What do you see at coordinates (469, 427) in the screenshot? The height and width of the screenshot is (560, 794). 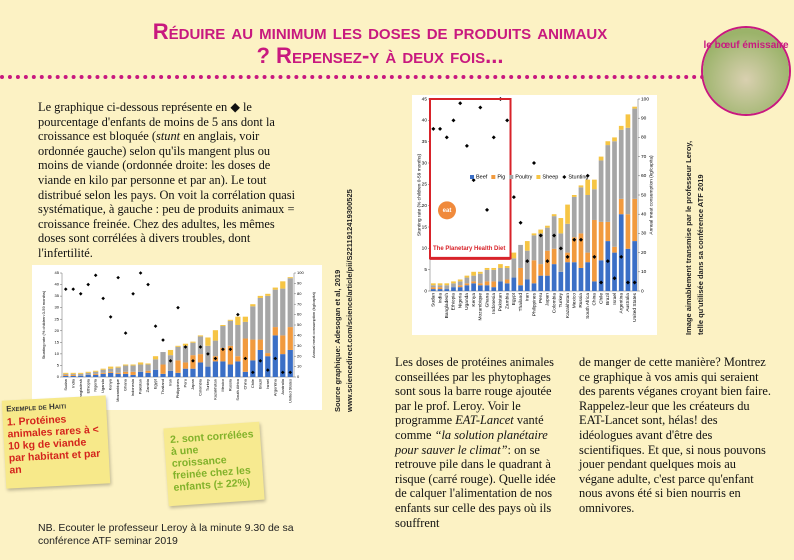 I see `body-text: vanté comme` at bounding box center [469, 427].